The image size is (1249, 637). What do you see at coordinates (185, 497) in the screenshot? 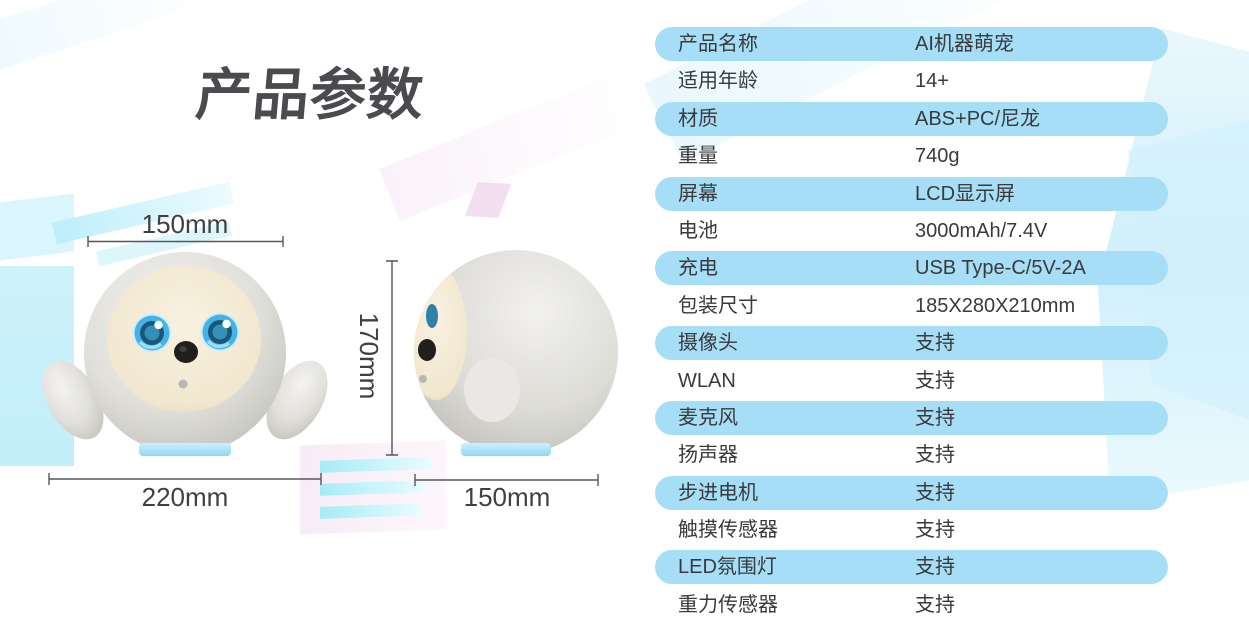
I see `dimension-label-full-width: 220mm` at bounding box center [185, 497].